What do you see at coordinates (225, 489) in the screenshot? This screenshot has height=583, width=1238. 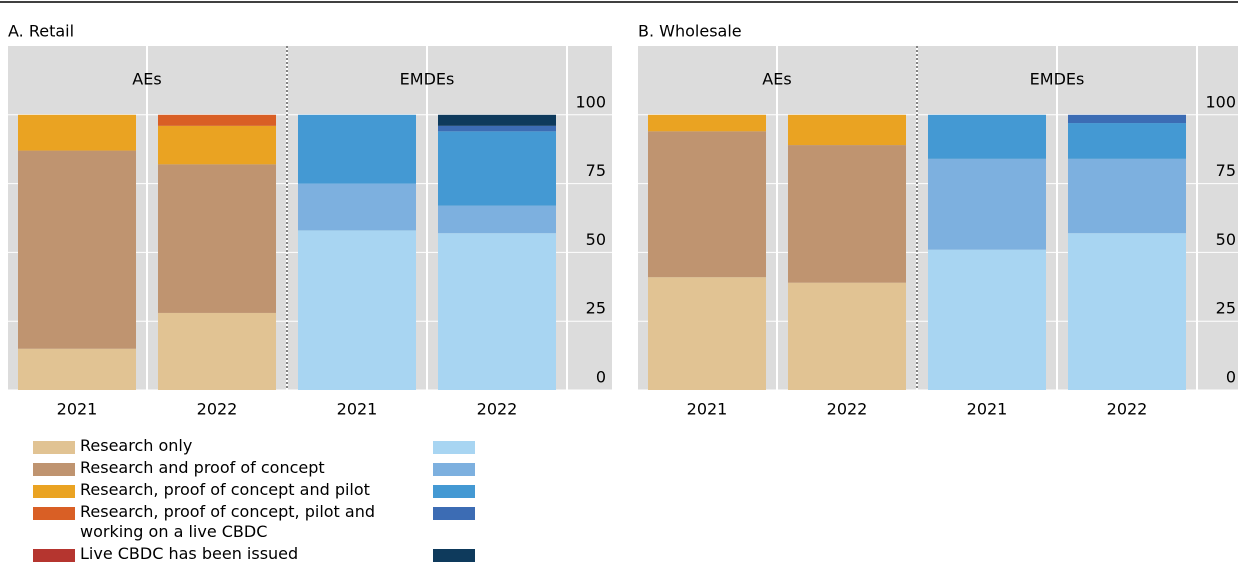 I see `legend-label: Research, proof of concept and pilot` at bounding box center [225, 489].